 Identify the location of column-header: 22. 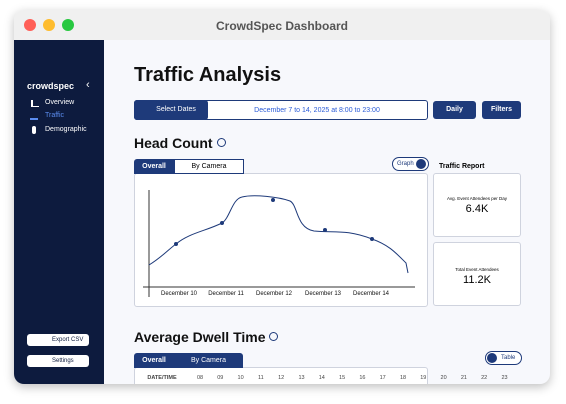
(484, 378).